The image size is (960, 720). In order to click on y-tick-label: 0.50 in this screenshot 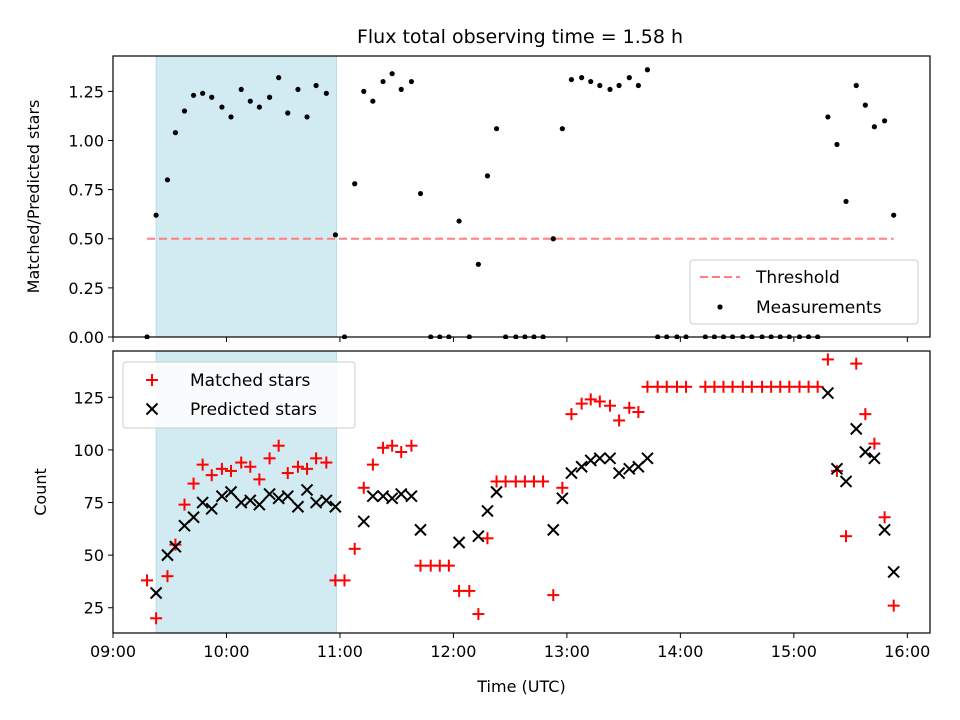, I will do `click(86, 239)`.